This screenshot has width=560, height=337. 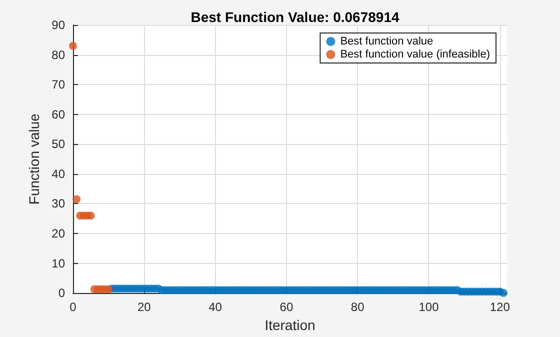 I want to click on y-tick-label: 10, so click(x=59, y=263).